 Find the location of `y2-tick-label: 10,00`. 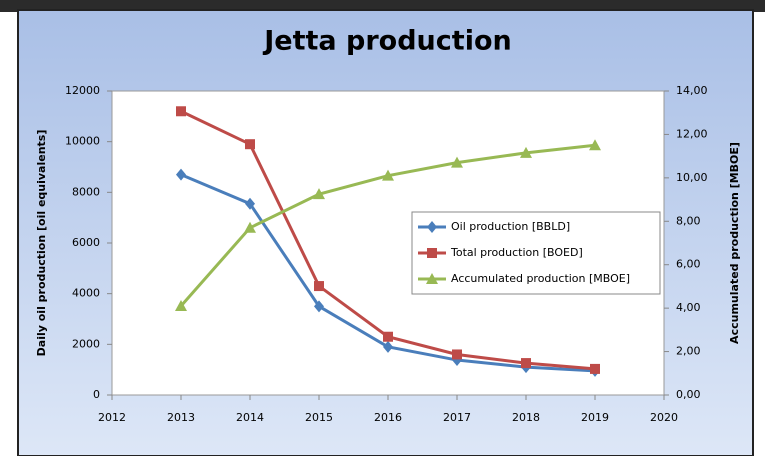

y2-tick-label: 10,00 is located at coordinates (692, 177).